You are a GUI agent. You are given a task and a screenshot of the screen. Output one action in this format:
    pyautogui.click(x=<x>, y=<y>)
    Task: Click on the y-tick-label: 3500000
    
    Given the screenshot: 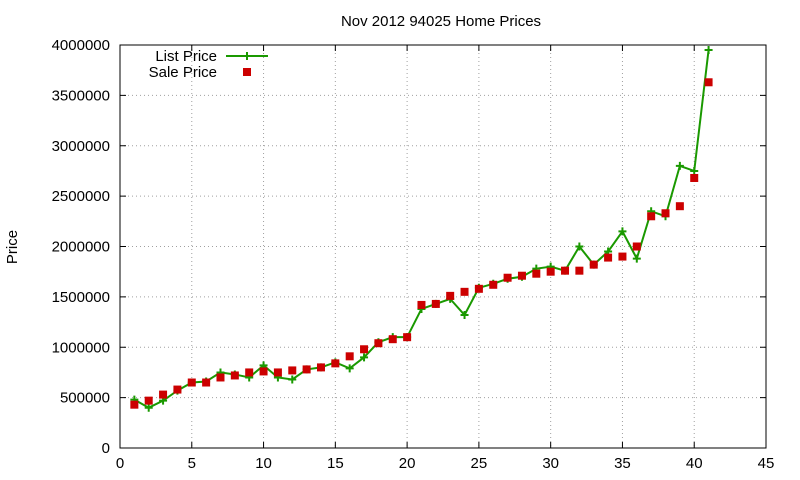 What is the action you would take?
    pyautogui.click(x=81, y=95)
    